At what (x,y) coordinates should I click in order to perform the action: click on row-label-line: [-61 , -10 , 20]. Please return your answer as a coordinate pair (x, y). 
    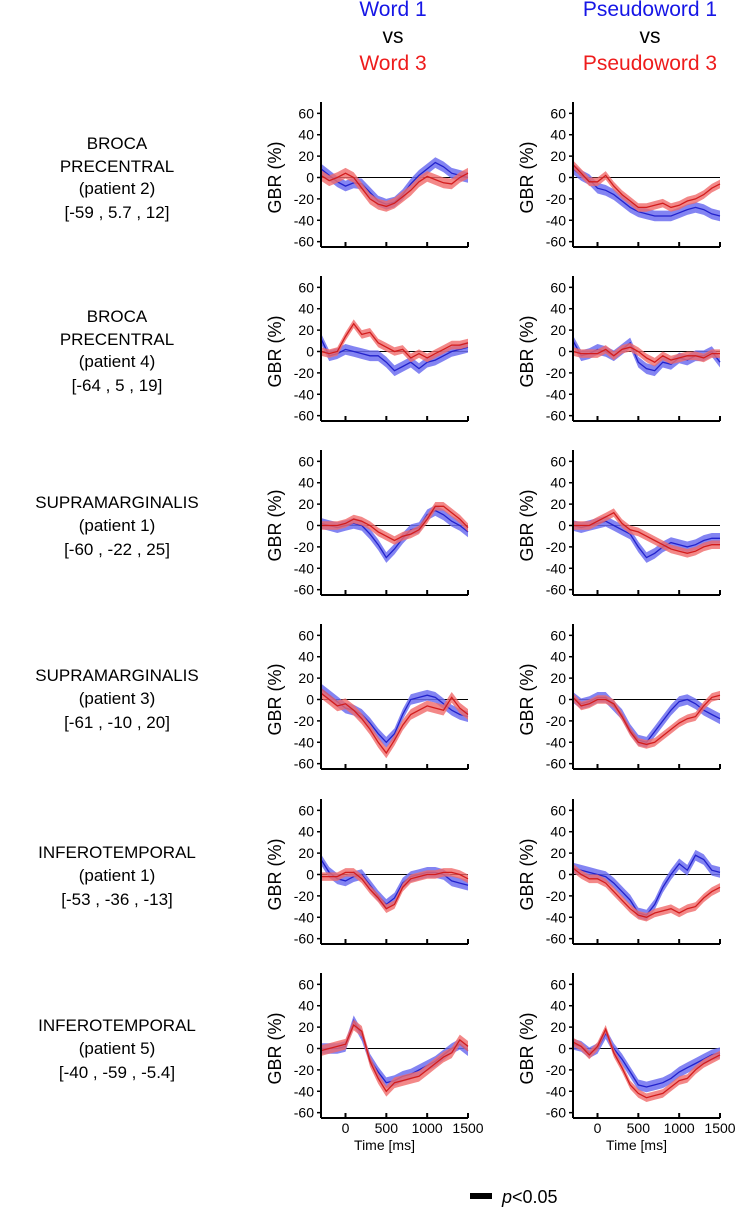
    Looking at the image, I should click on (117, 722).